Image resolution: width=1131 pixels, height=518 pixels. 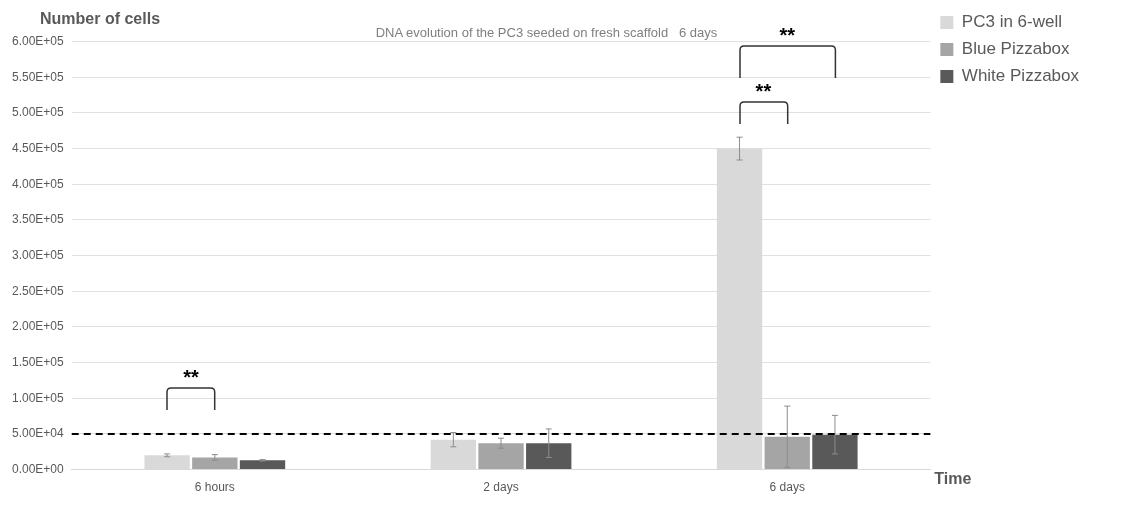 I want to click on x-axis-title: Time, so click(x=953, y=478).